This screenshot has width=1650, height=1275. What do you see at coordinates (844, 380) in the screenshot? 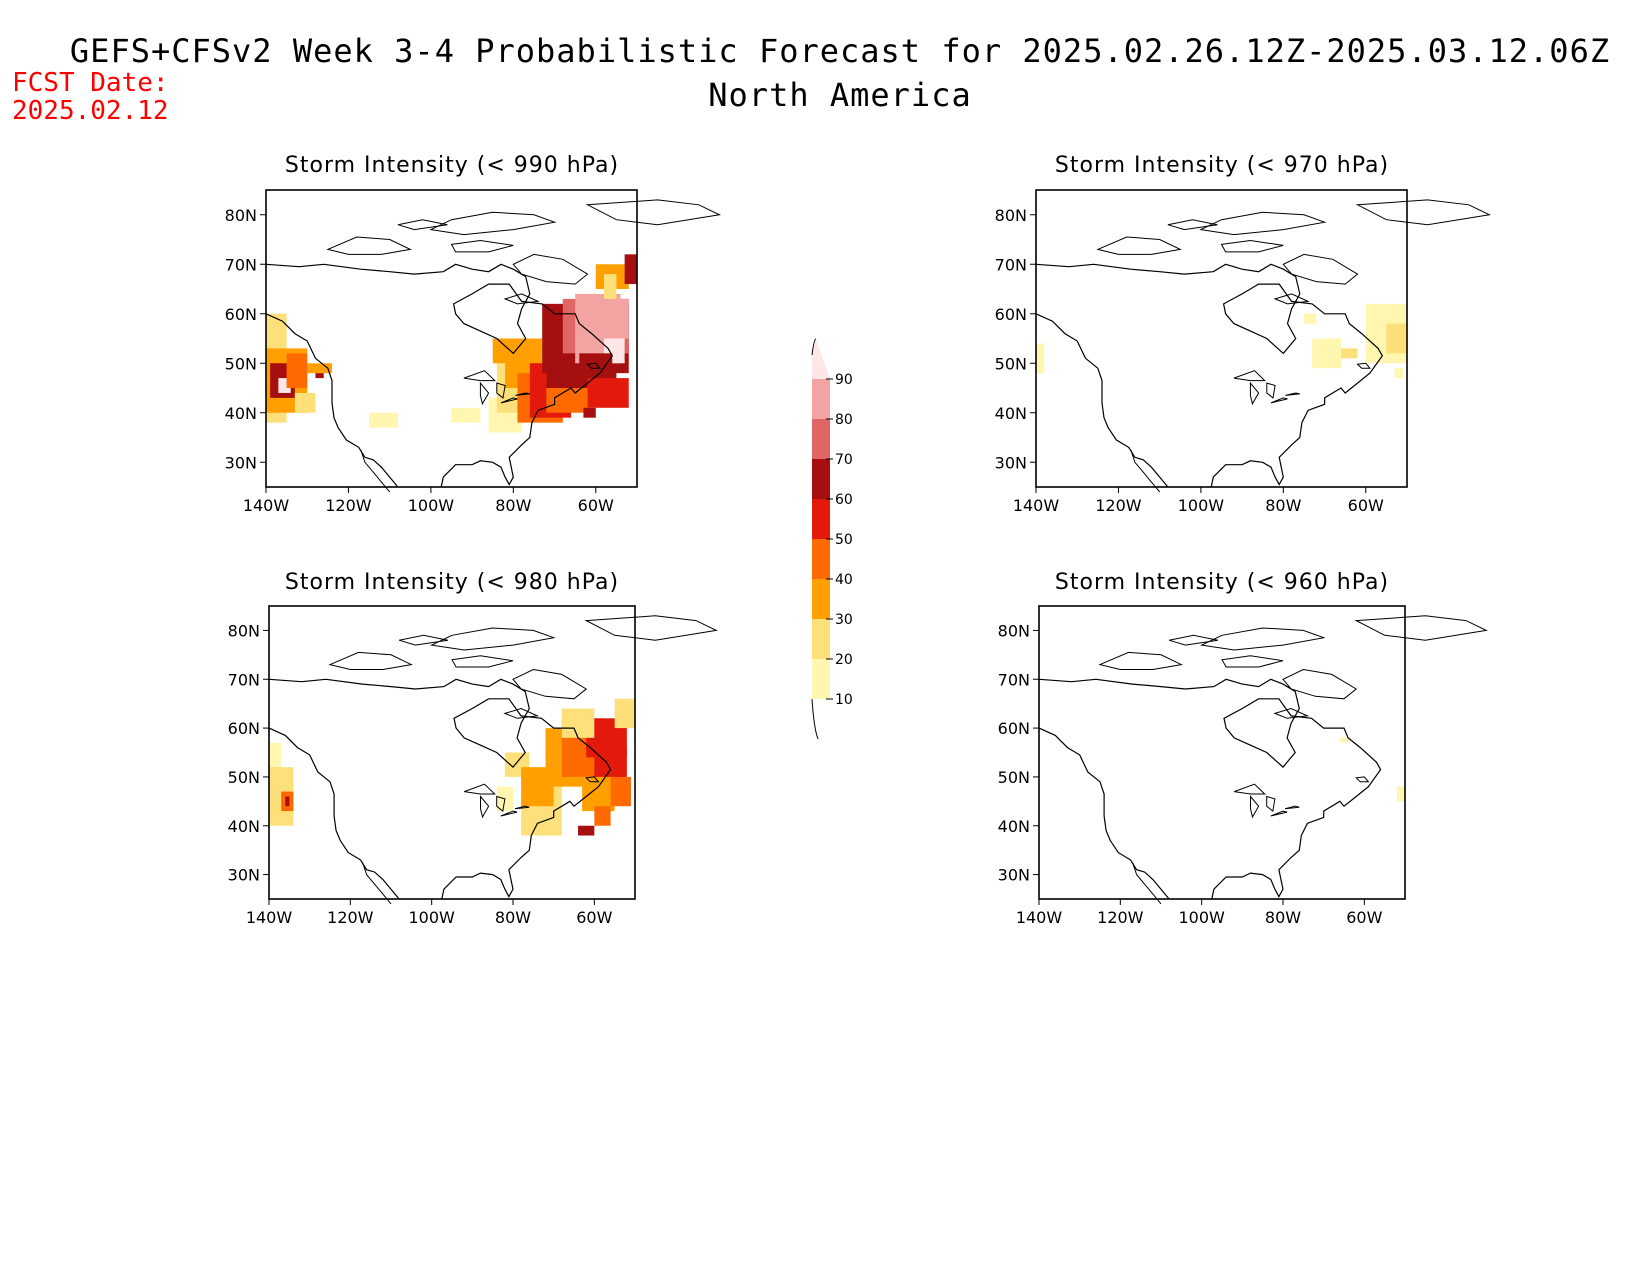
I see `colorbar-label: 90` at bounding box center [844, 380].